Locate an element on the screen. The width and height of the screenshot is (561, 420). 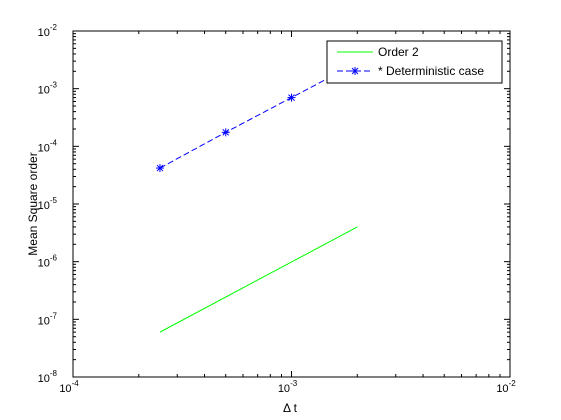
legend-item: * Deterministic case is located at coordinates (410, 71).